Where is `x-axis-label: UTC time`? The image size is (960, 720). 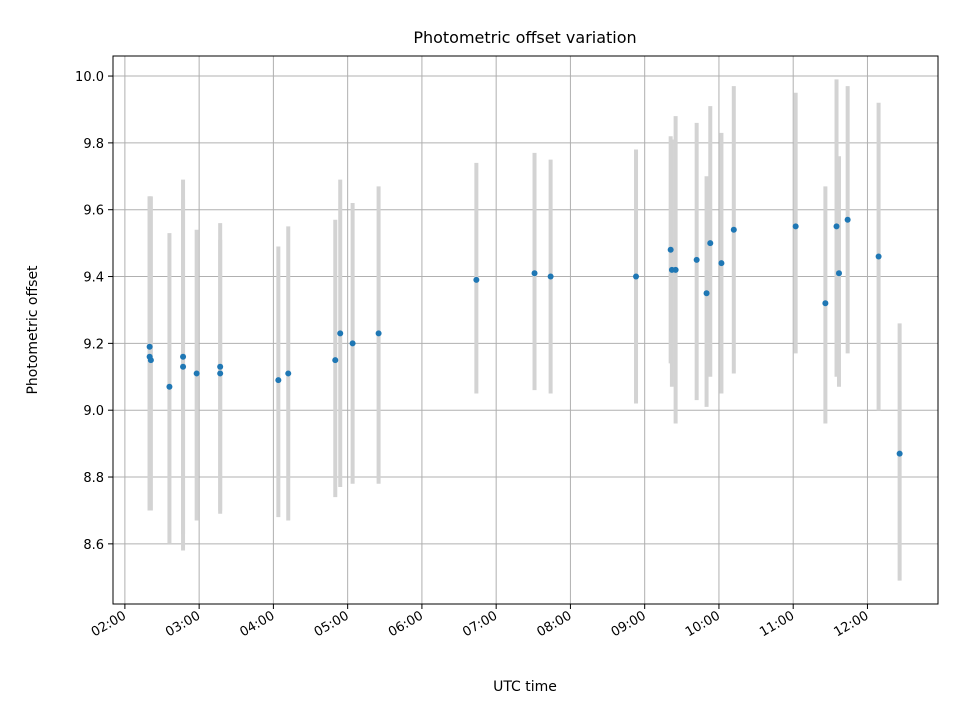
x-axis-label: UTC time is located at coordinates (525, 687).